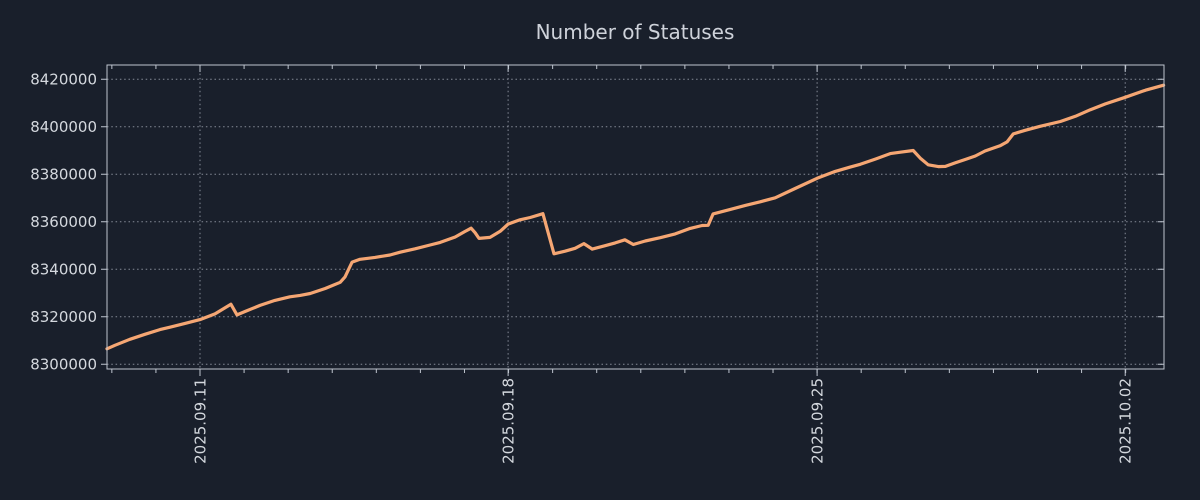 Image resolution: width=1200 pixels, height=500 pixels. I want to click on x-tick-label: 2025.09.18, so click(509, 421).